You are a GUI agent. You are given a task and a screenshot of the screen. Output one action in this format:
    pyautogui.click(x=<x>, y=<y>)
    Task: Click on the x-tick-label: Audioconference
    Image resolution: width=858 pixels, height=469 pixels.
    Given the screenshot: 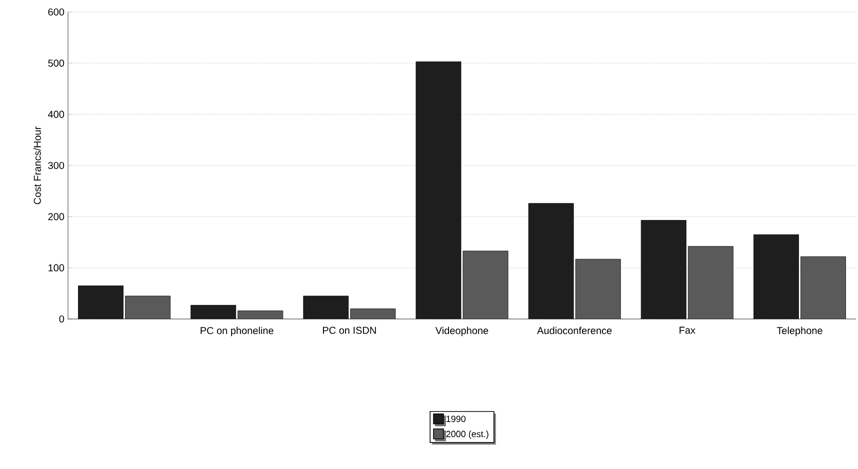 What is the action you would take?
    pyautogui.click(x=574, y=330)
    